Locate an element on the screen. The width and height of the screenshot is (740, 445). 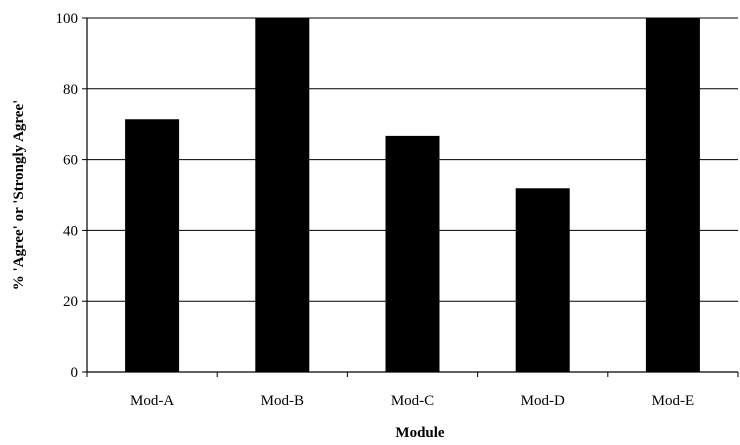
y-tick-labels: 0 20 40 60 80 100 is located at coordinates (67, 196).